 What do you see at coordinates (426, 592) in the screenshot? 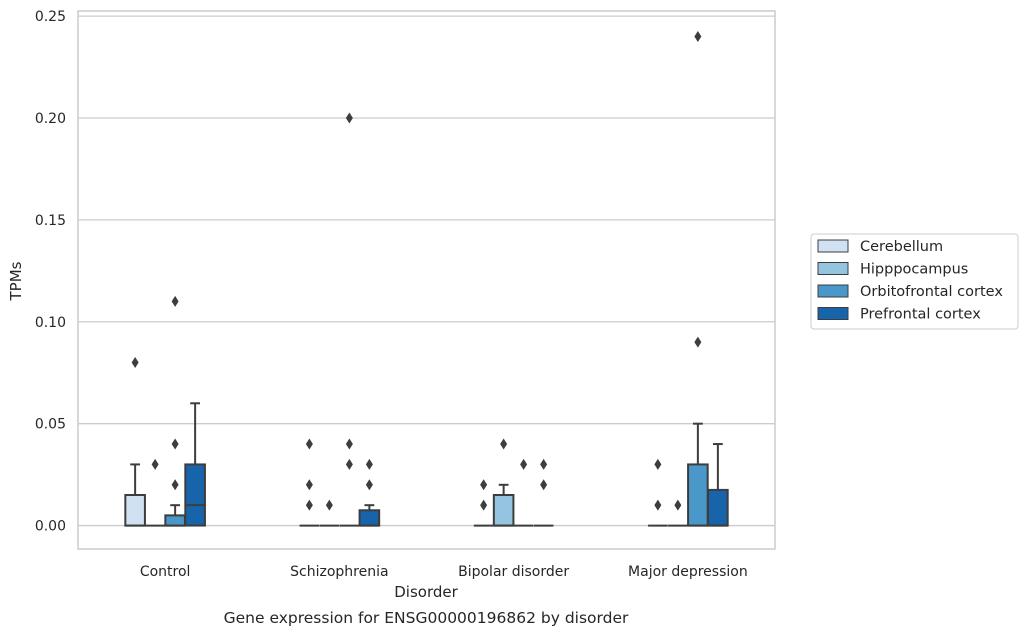
I see `x-axis-label: Disorder` at bounding box center [426, 592].